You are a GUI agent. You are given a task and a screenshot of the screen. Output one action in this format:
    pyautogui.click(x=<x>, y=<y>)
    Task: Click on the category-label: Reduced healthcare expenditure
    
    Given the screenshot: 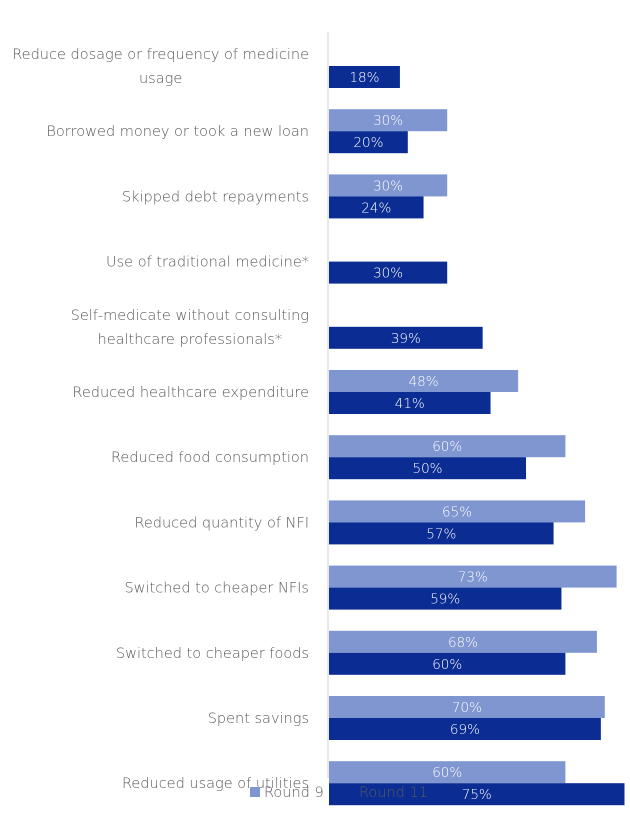 What is the action you would take?
    pyautogui.click(x=190, y=393)
    